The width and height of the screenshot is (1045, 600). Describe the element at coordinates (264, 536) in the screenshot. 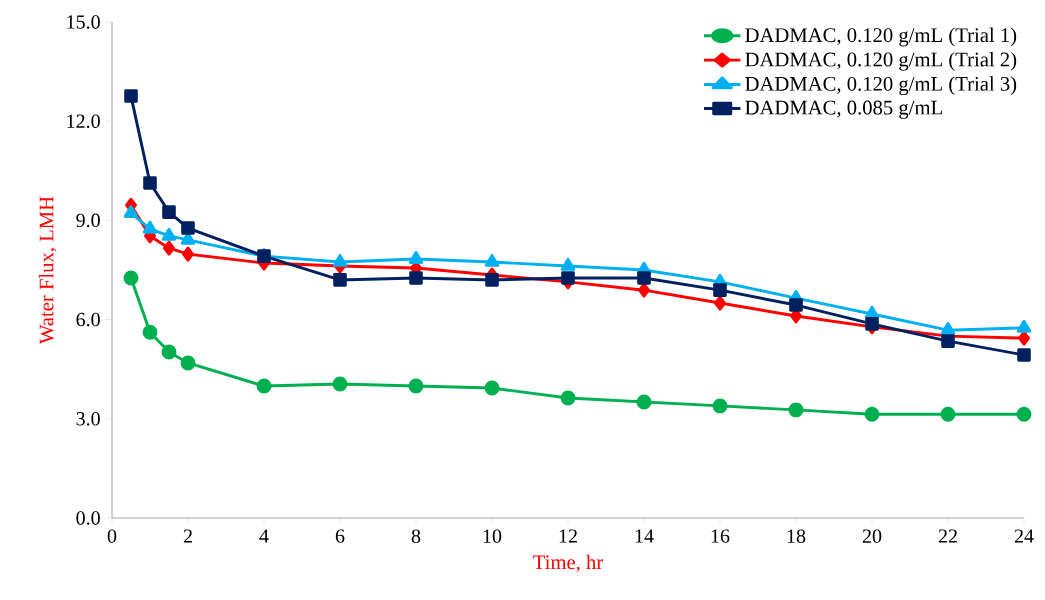

I see `x-tick-label: 4` at that location.